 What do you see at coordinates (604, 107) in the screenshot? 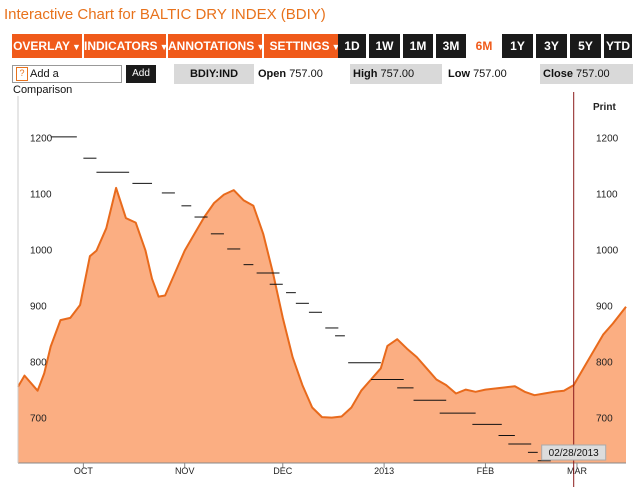
I see `print-button: Print` at bounding box center [604, 107].